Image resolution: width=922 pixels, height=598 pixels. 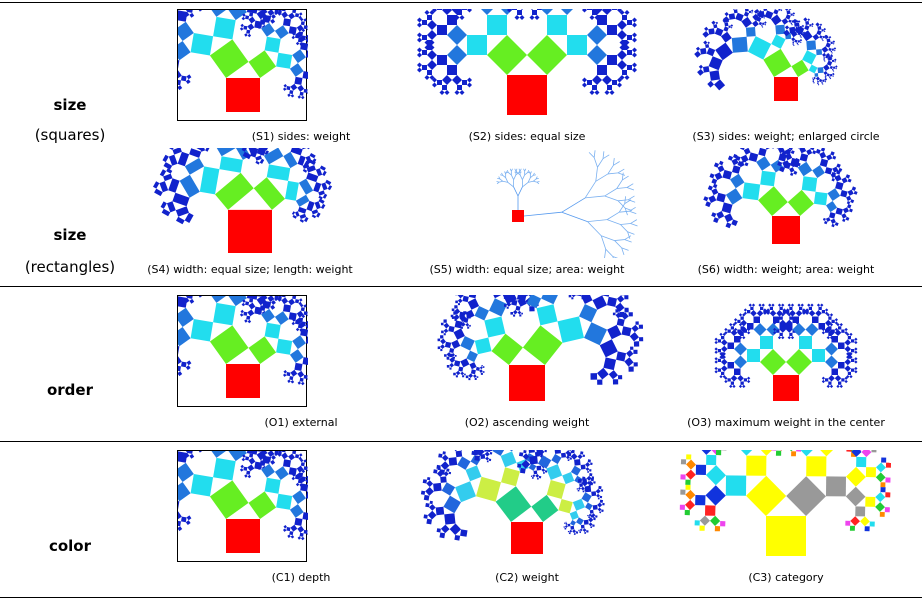 I want to click on top-rule, so click(x=461, y=2).